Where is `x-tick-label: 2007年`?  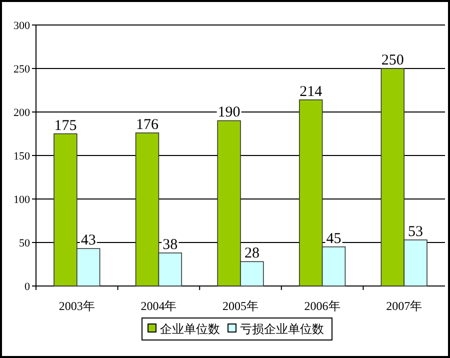
x-tick-label: 2007年 is located at coordinates (404, 306).